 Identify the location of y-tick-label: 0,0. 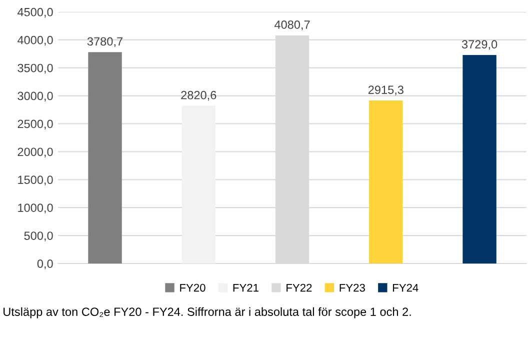
(45, 265).